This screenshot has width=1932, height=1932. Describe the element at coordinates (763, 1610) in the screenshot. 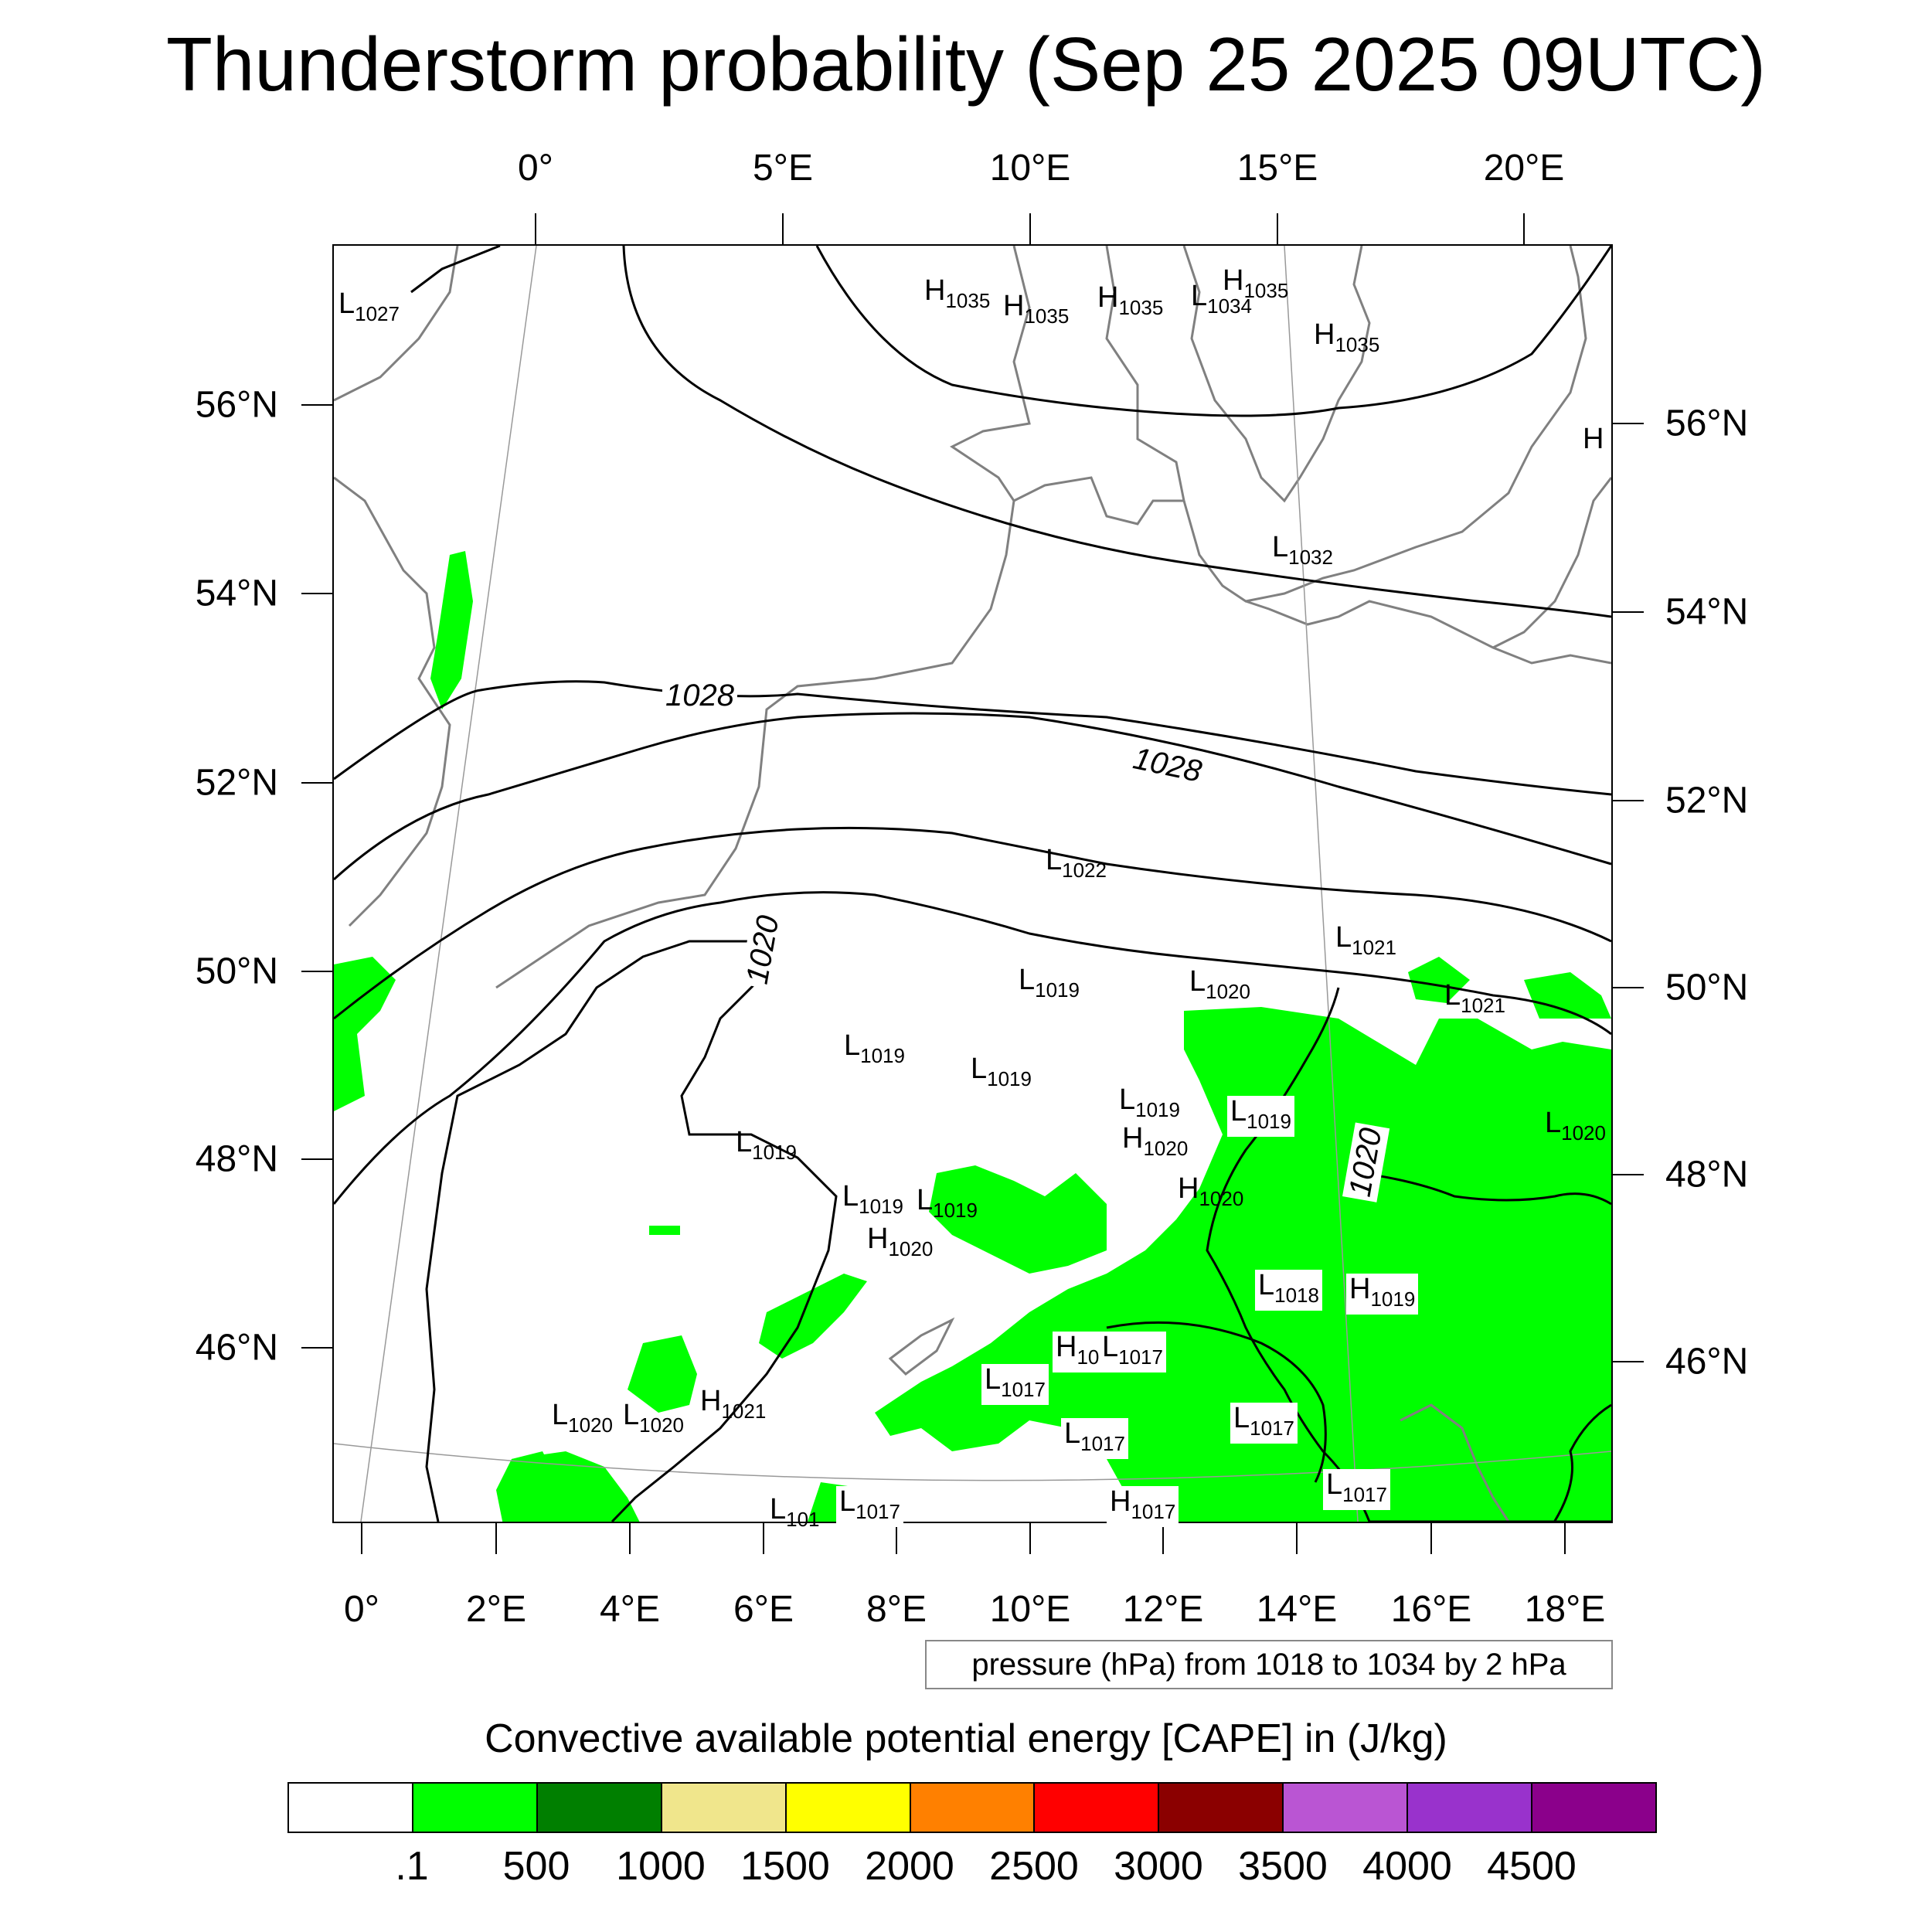

I see `bottom-lon-tick: 6°E` at that location.